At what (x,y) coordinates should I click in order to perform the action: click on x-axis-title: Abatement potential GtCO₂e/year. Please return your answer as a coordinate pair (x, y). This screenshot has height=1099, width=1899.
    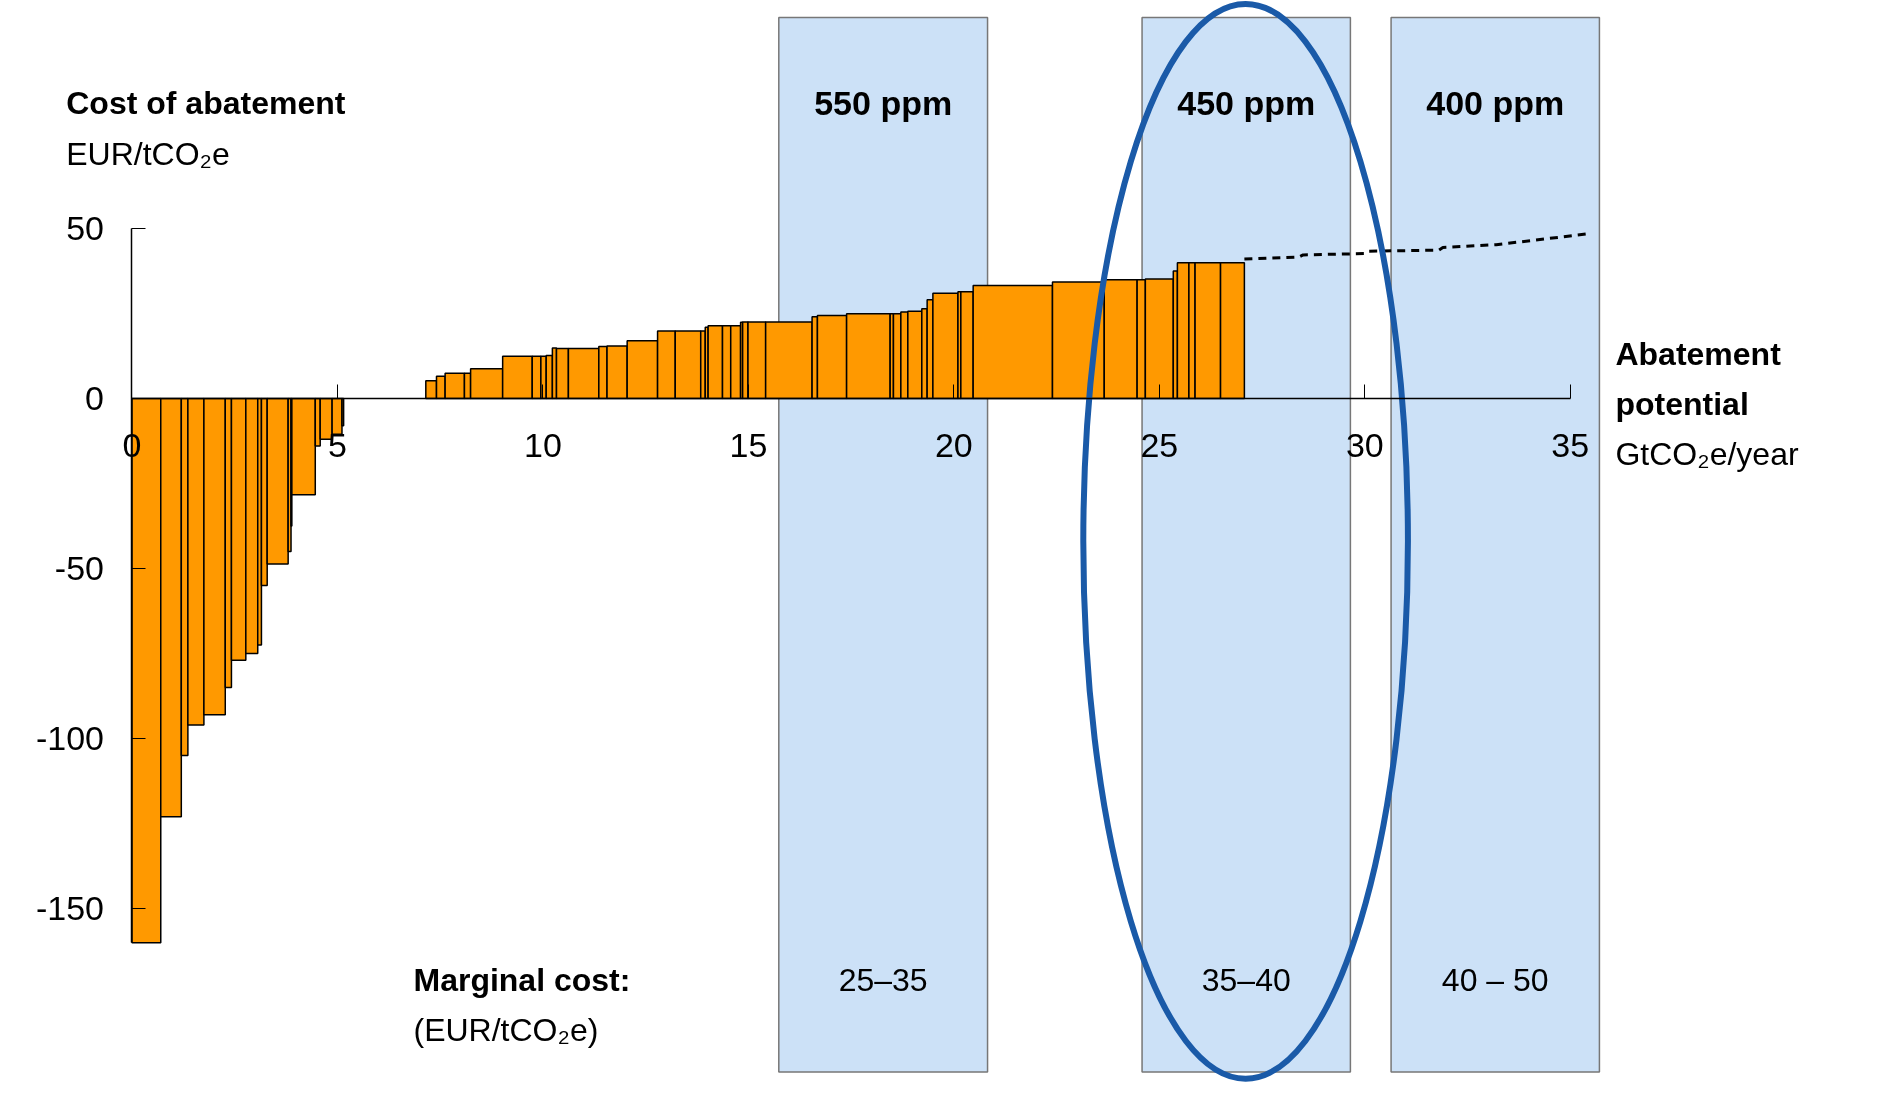
    Looking at the image, I should click on (1707, 404).